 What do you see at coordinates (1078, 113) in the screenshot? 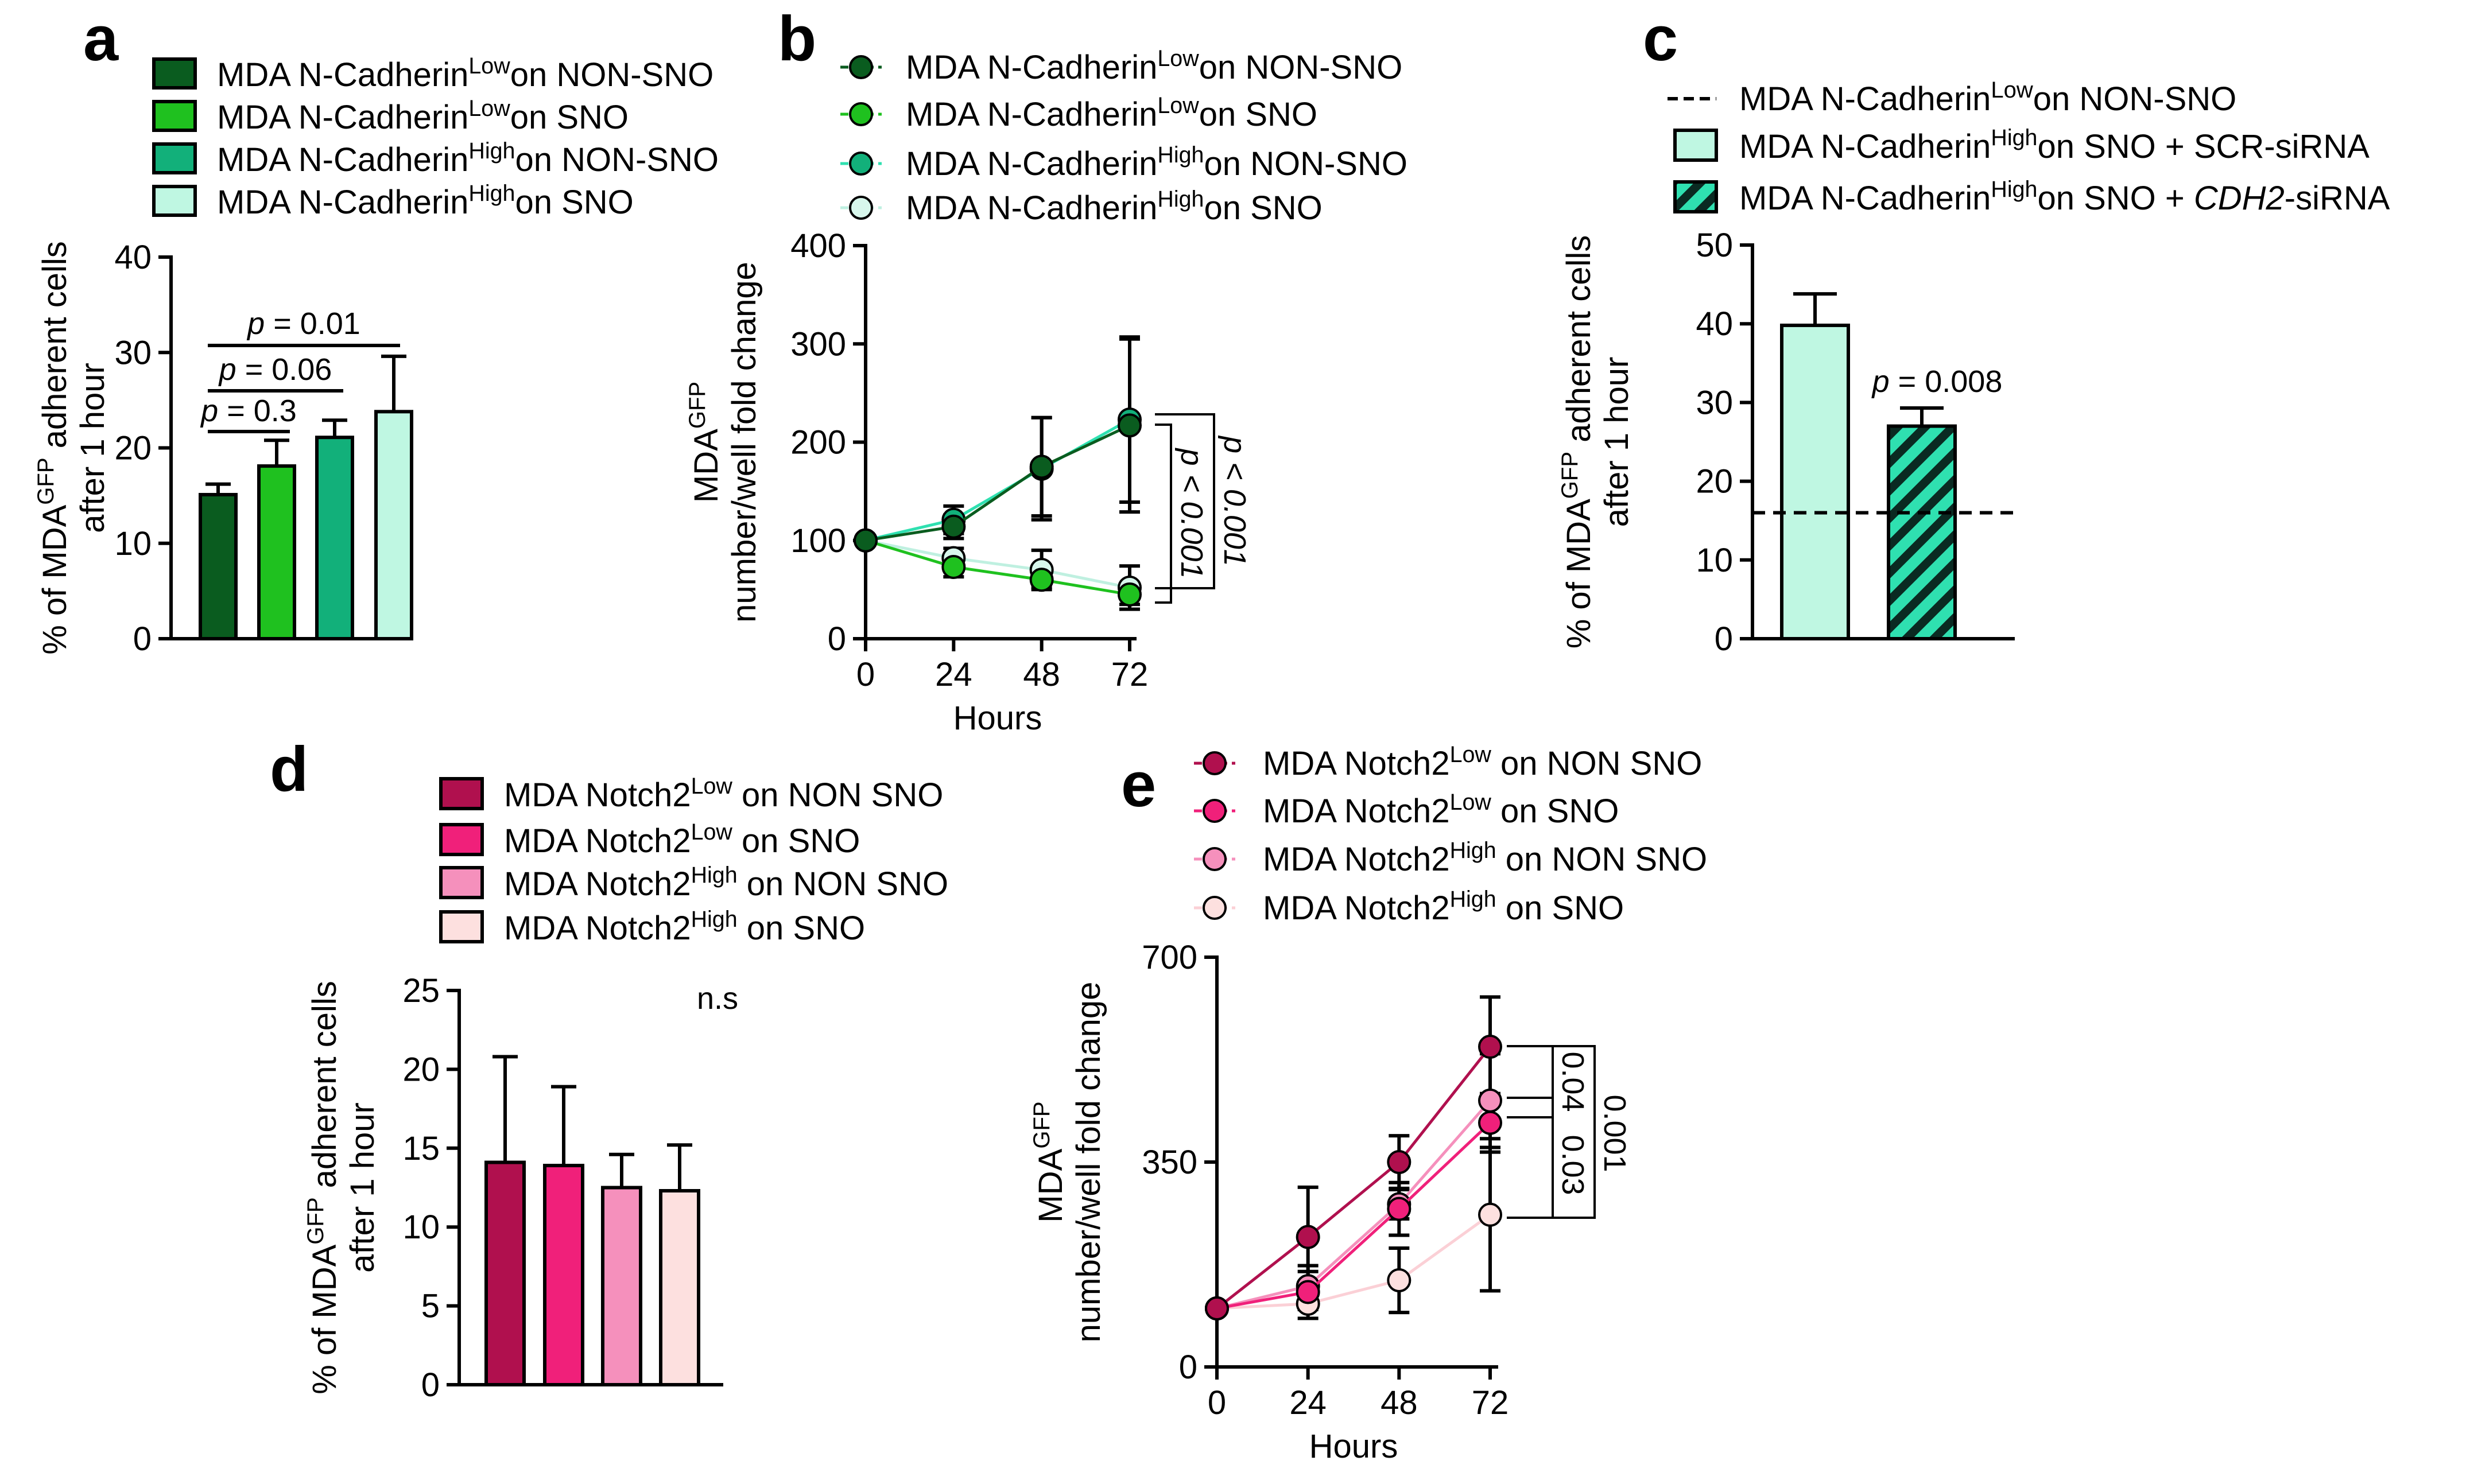
I see `legend-item: MDA N-CadherinLowon SNO` at bounding box center [1078, 113].